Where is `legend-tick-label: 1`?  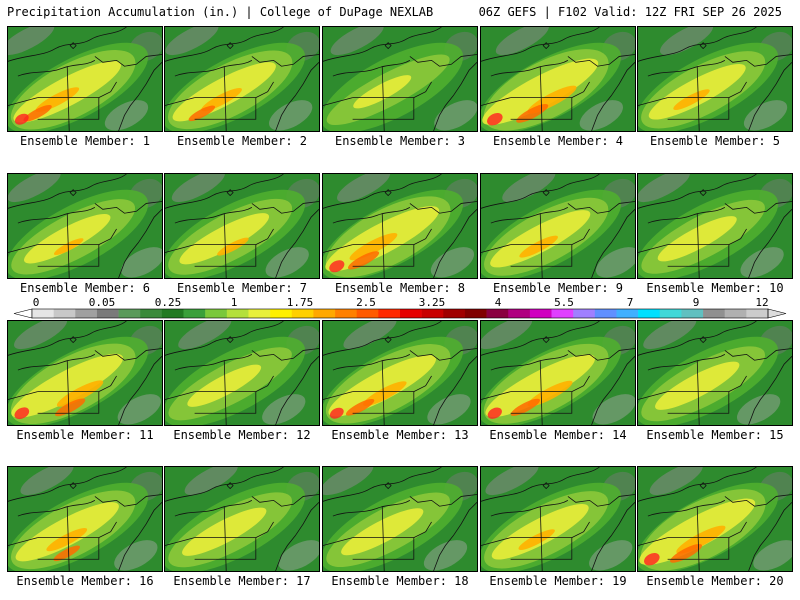
legend-tick-label: 1 is located at coordinates (234, 302).